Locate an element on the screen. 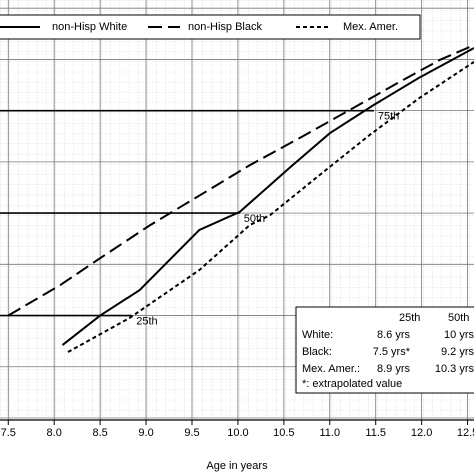 Image resolution: width=474 pixels, height=474 pixels. x-tick-label: 11.0 is located at coordinates (329, 433).